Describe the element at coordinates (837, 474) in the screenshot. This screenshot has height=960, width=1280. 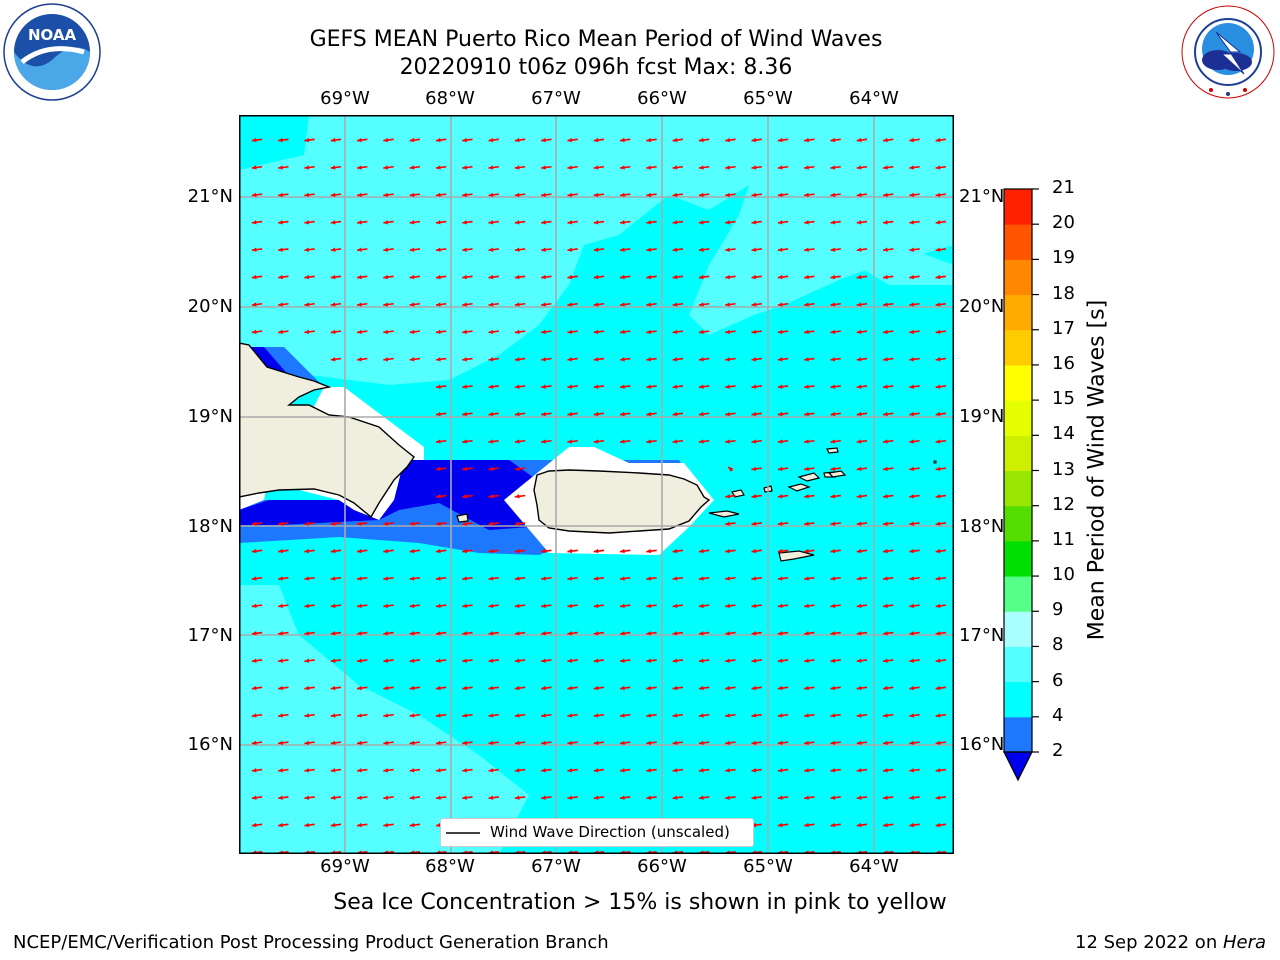
I see `land-islet` at that location.